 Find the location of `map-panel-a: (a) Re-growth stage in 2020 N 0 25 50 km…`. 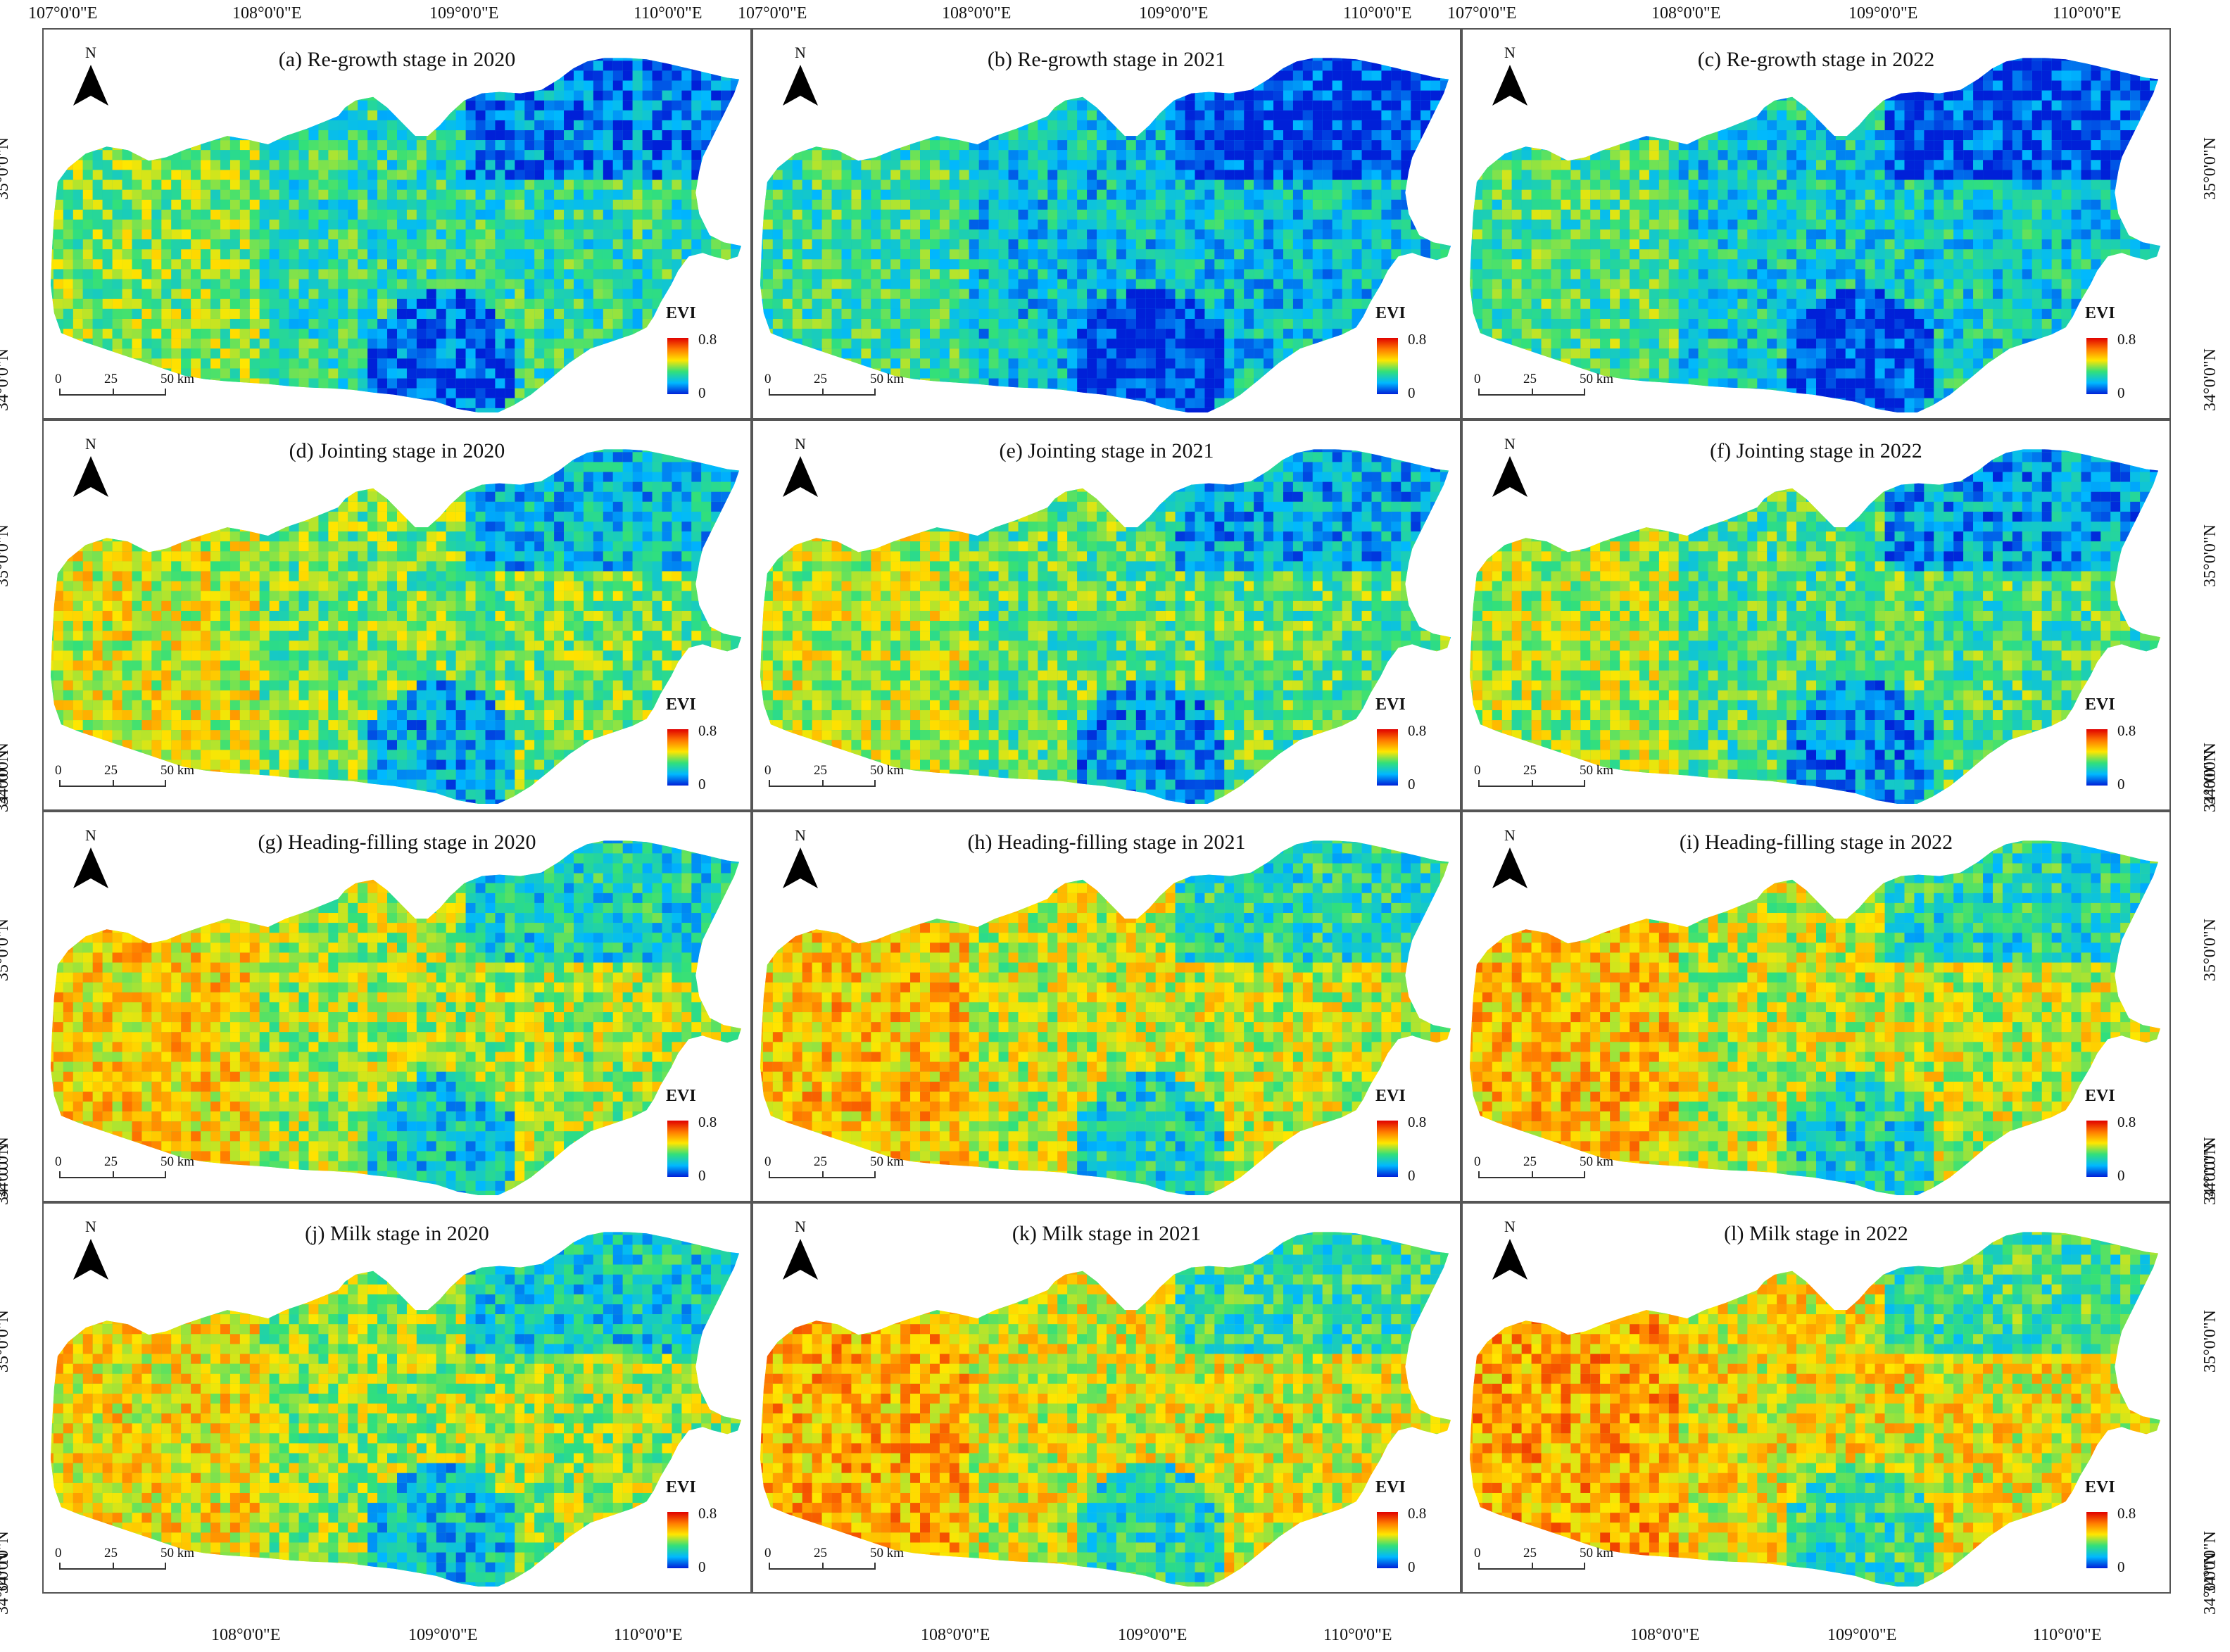

map-panel-a: (a) Re-growth stage in 2020 N 0 25 50 km… is located at coordinates (397, 224).